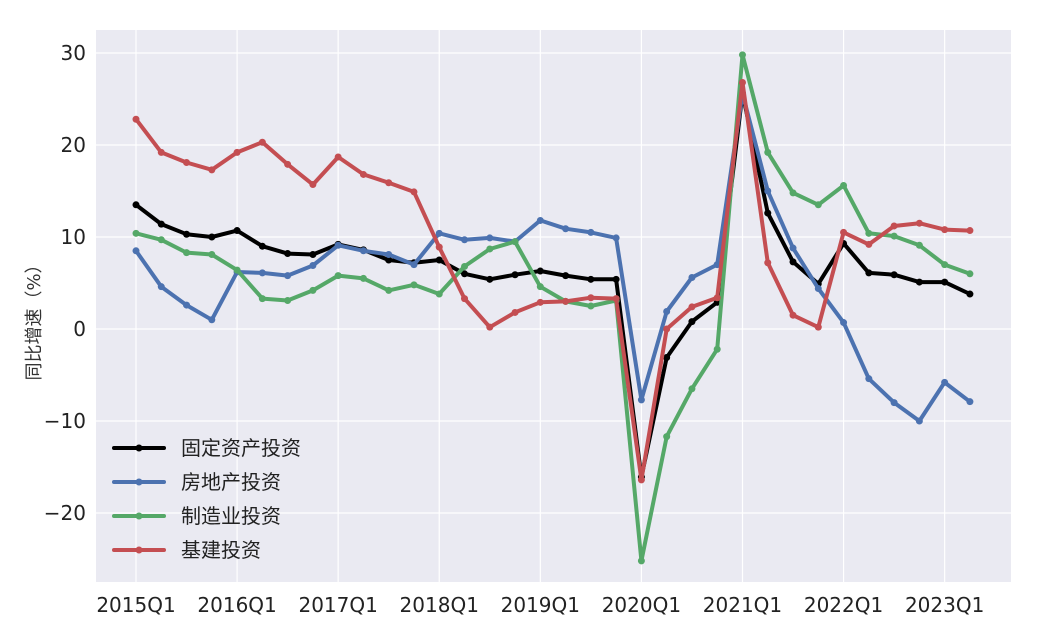 Image resolution: width=1048 pixels, height=636 pixels. Describe the element at coordinates (73, 53) in the screenshot. I see `y-tick-label: 30` at that location.